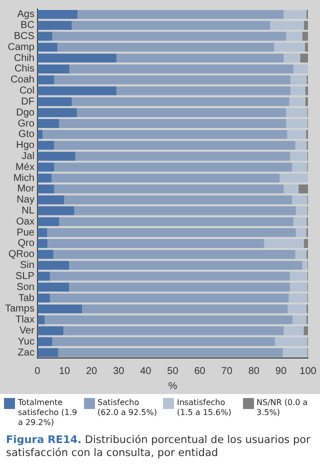 The height and width of the screenshot is (470, 320). Describe the element at coordinates (27, 266) in the screenshot. I see `y-tick-label: Sin` at that location.